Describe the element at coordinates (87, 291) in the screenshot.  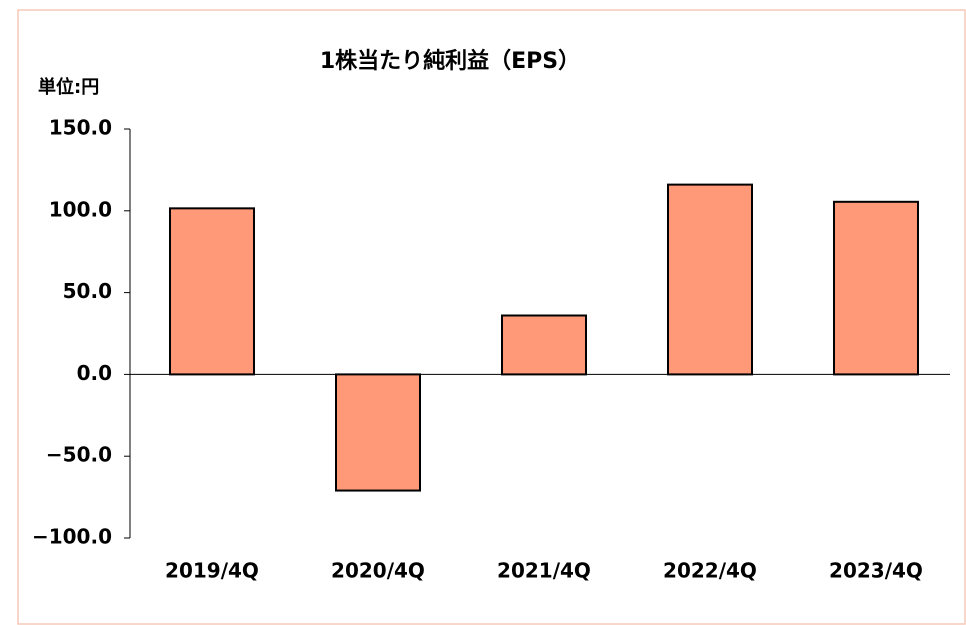
I see `y-tick-label: 50.0` at that location.